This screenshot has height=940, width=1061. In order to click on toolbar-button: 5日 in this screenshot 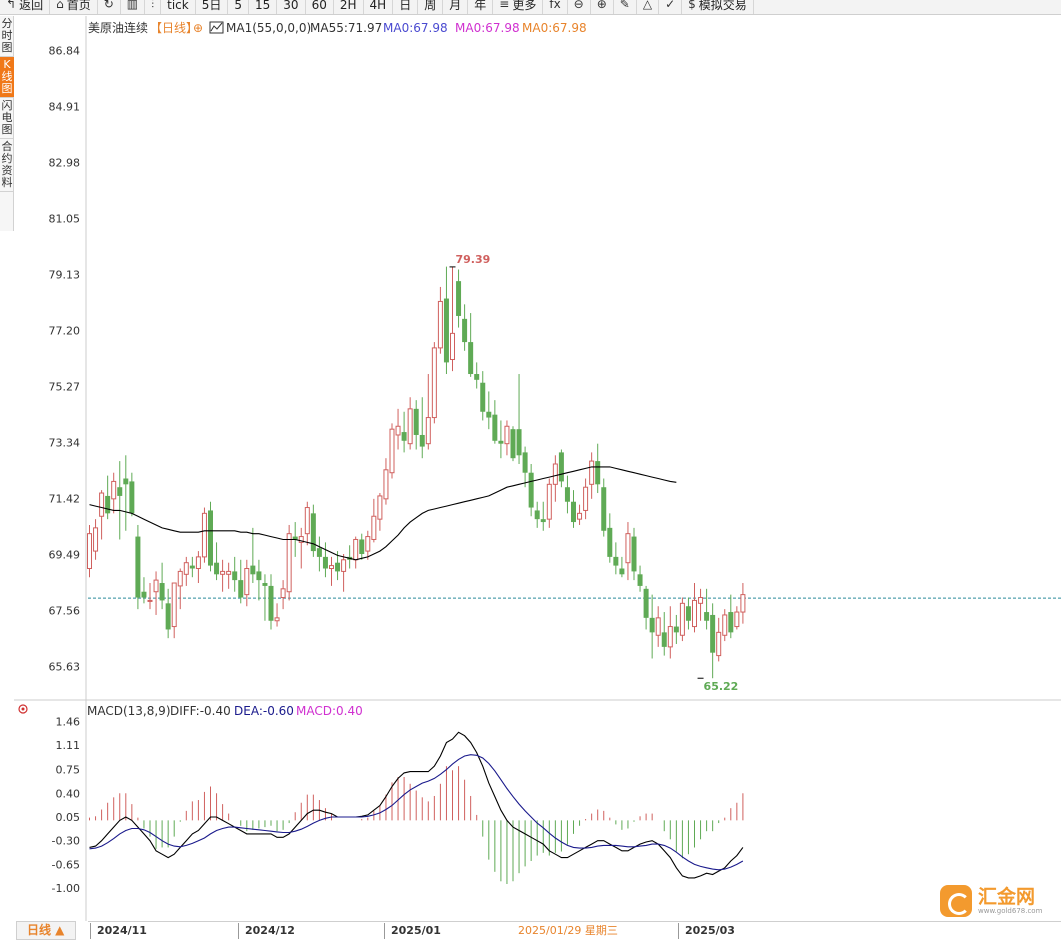, I will do `click(212, 7)`.